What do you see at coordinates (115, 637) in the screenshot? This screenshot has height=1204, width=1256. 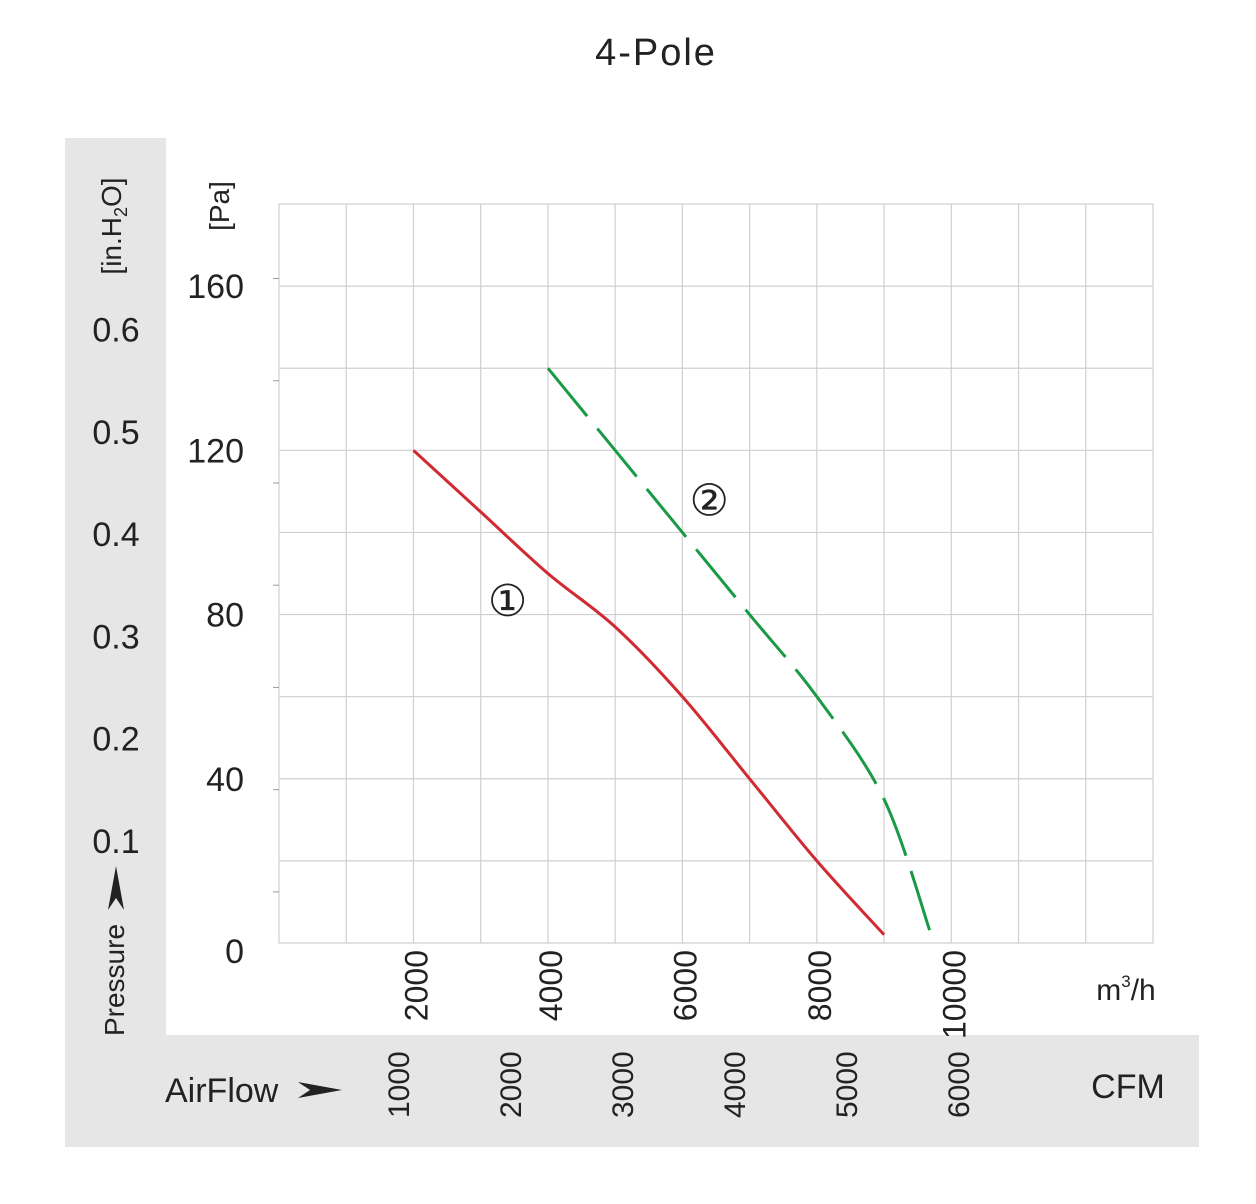 I see `inh2o-tick-label: 0.3` at bounding box center [115, 637].